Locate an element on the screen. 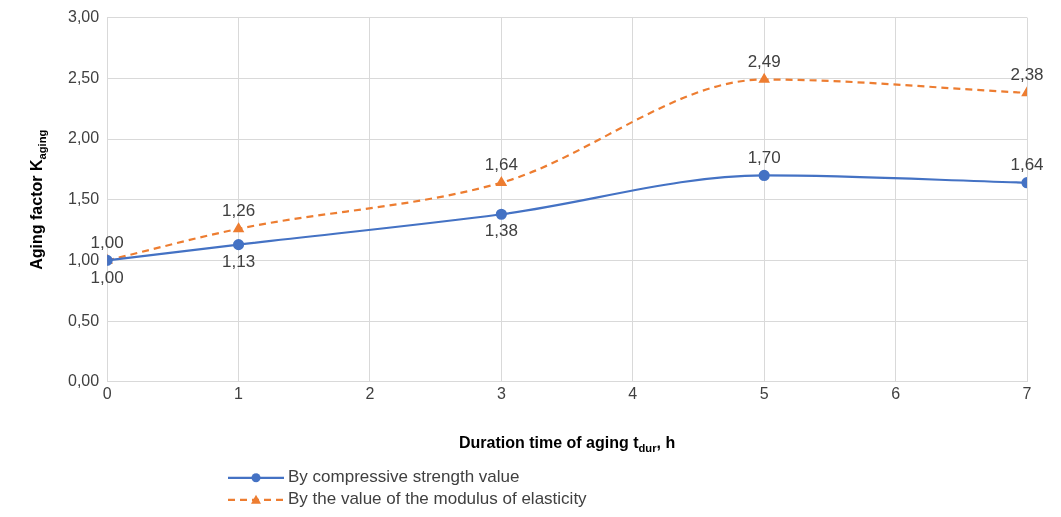 The height and width of the screenshot is (517, 1061). y-tick-label: 1,00 is located at coordinates (84, 259).